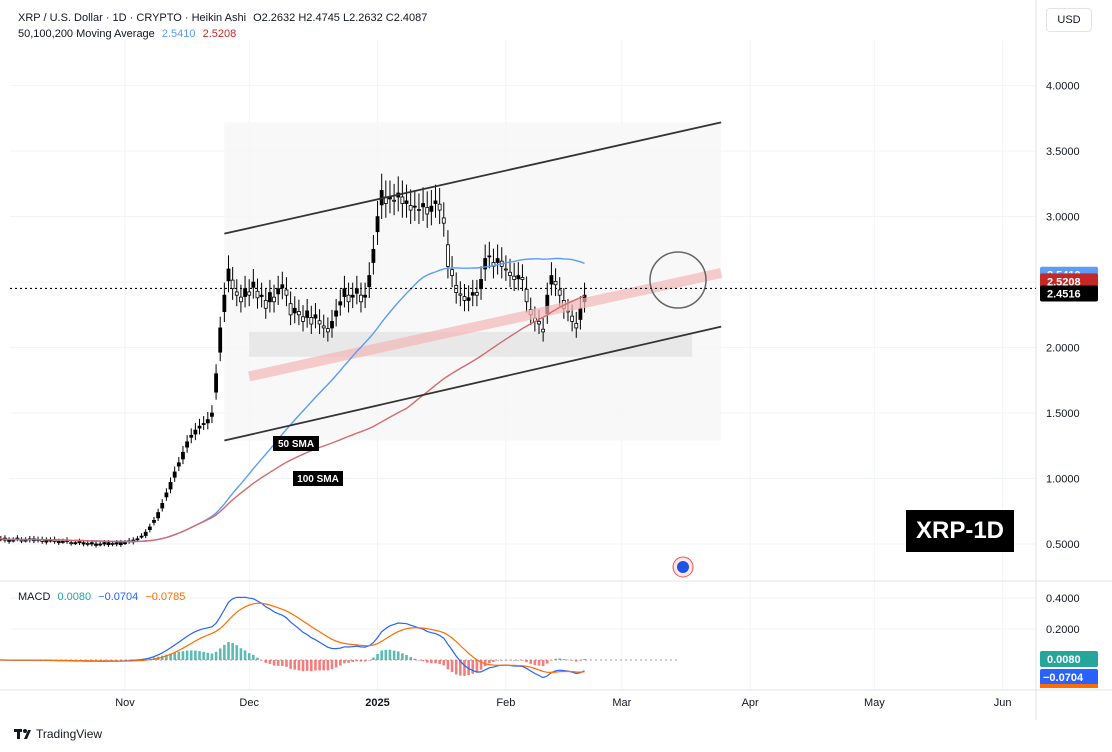  Describe the element at coordinates (1069, 20) in the screenshot. I see `currency-button: USD` at that location.